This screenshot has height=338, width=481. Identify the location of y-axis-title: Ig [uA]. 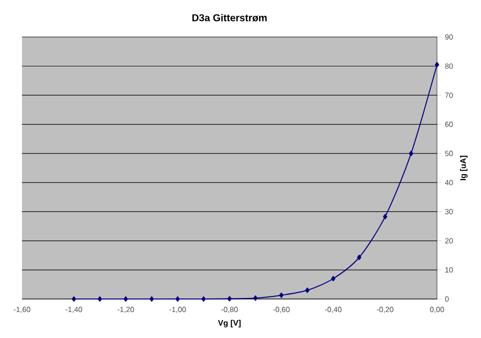
(464, 168).